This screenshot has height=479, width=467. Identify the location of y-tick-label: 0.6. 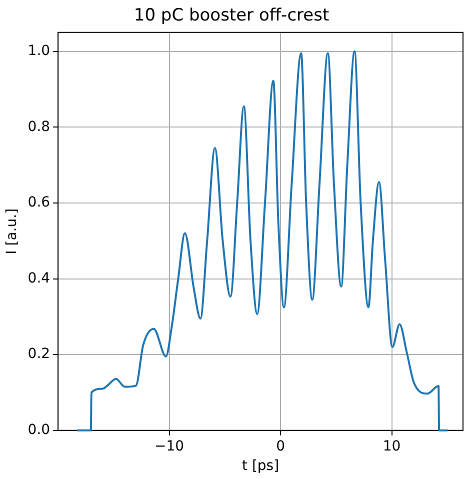
(39, 202).